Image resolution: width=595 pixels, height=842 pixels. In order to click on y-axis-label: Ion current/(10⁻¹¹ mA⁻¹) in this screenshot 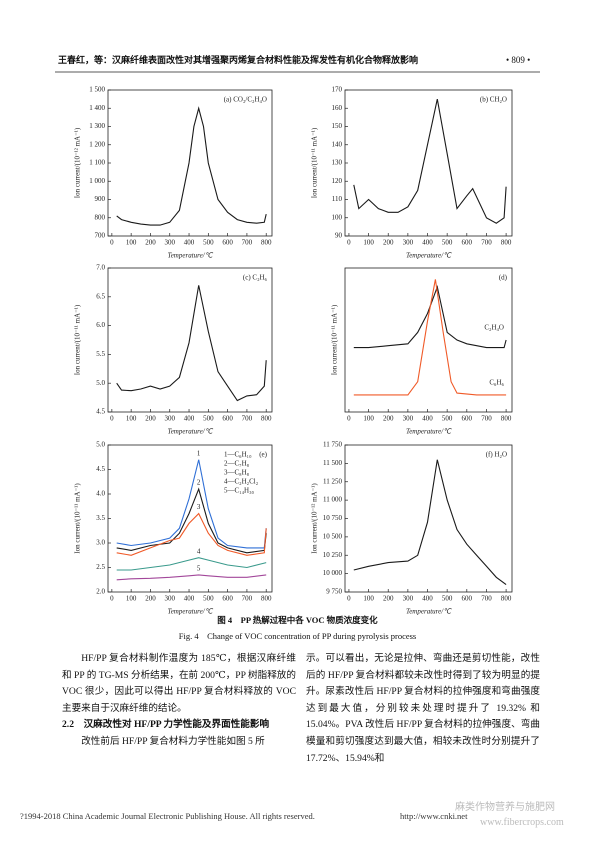, I will do `click(315, 162)`.